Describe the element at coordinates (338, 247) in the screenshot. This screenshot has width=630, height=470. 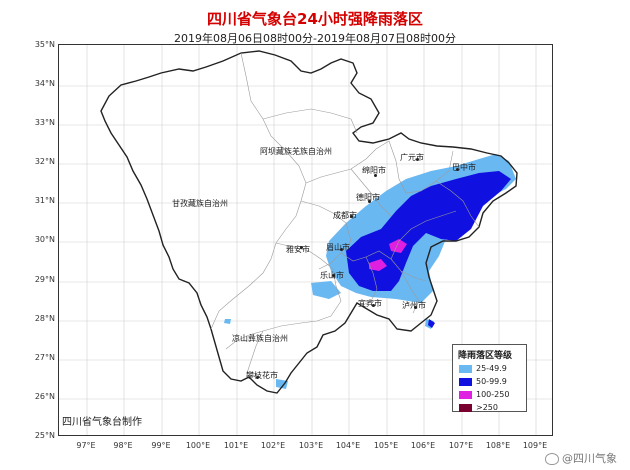
I see `city-label-meishan: 眉山市` at that location.